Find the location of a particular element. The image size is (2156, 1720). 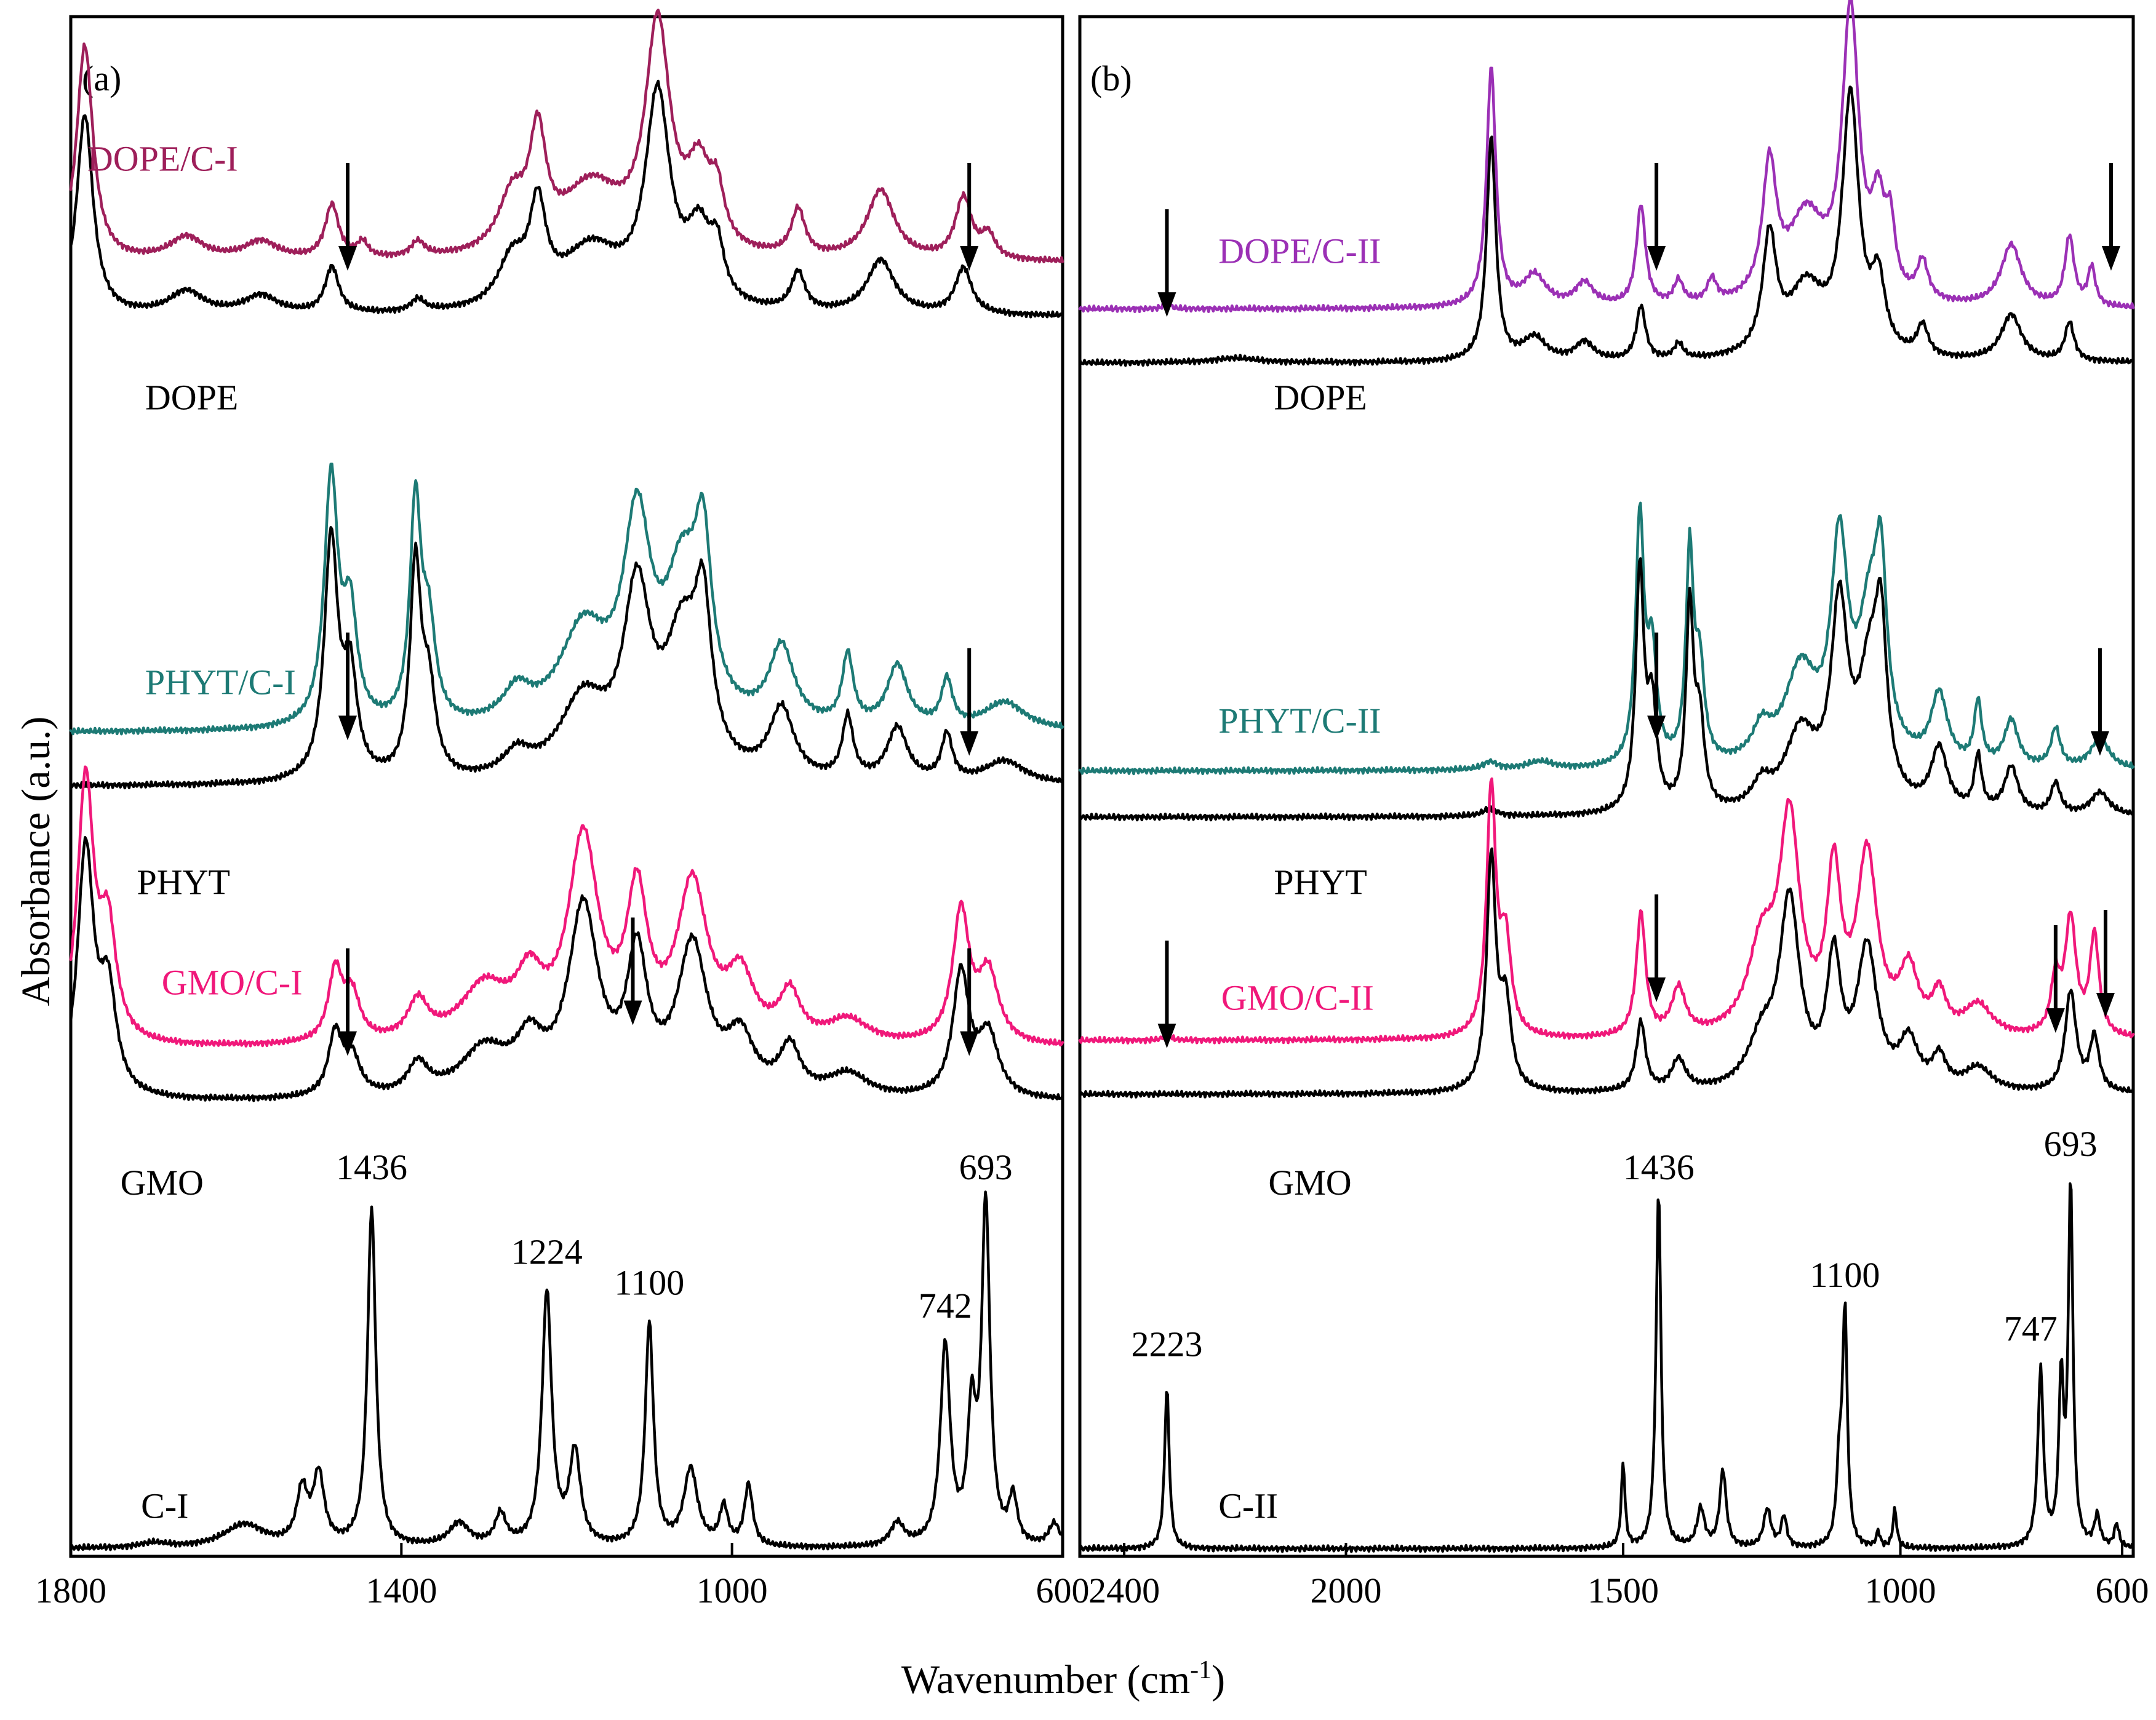

b-trace-label-gmo: GMO is located at coordinates (1309, 1183).